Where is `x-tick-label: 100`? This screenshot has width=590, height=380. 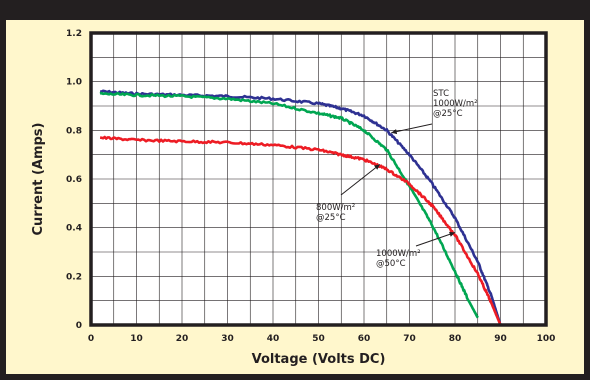
x-tick-label: 100 is located at coordinates (546, 339).